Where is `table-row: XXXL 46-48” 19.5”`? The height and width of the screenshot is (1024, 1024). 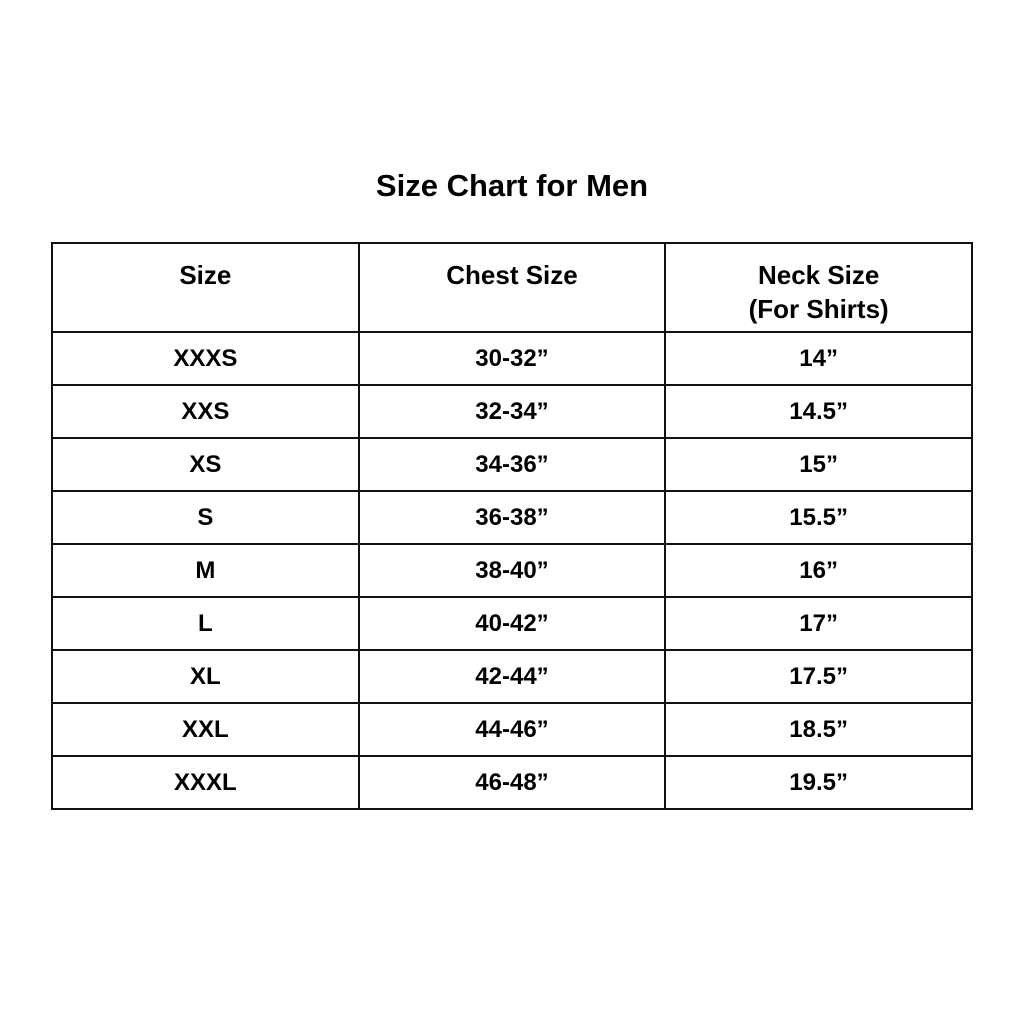 table-row: XXXL 46-48” 19.5” is located at coordinates (512, 782).